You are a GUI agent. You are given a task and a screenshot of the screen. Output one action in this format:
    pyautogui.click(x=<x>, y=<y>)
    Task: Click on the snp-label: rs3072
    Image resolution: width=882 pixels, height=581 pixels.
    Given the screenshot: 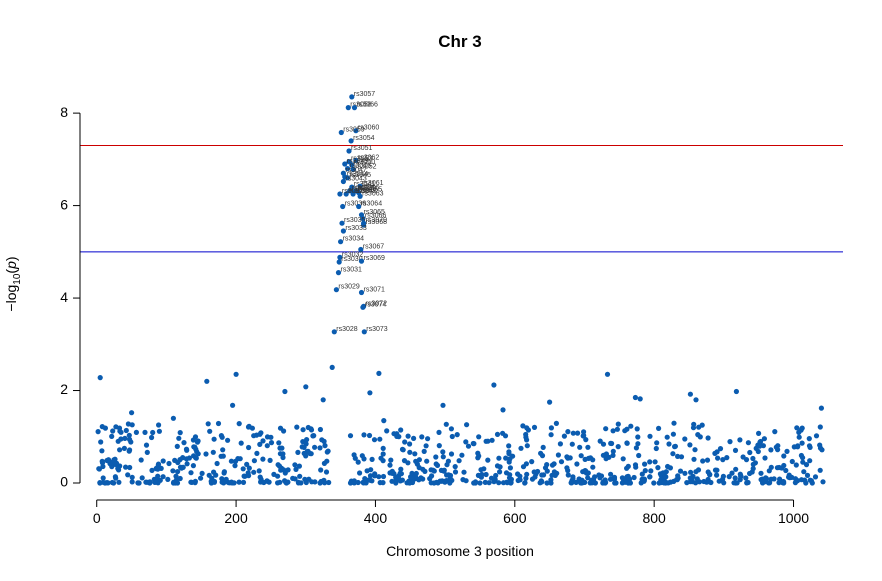 What is the action you would take?
    pyautogui.click(x=377, y=303)
    